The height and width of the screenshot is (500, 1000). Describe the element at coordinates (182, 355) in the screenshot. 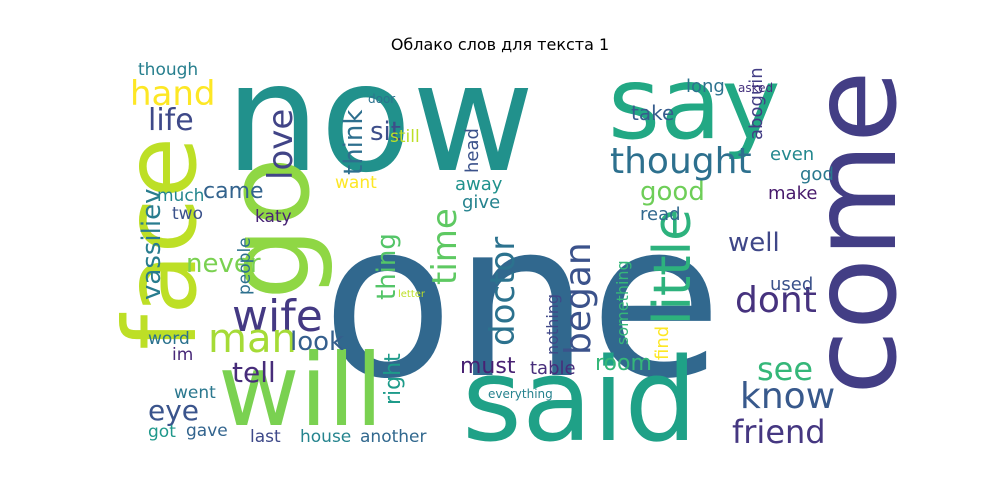

I see `word-im: im` at that location.